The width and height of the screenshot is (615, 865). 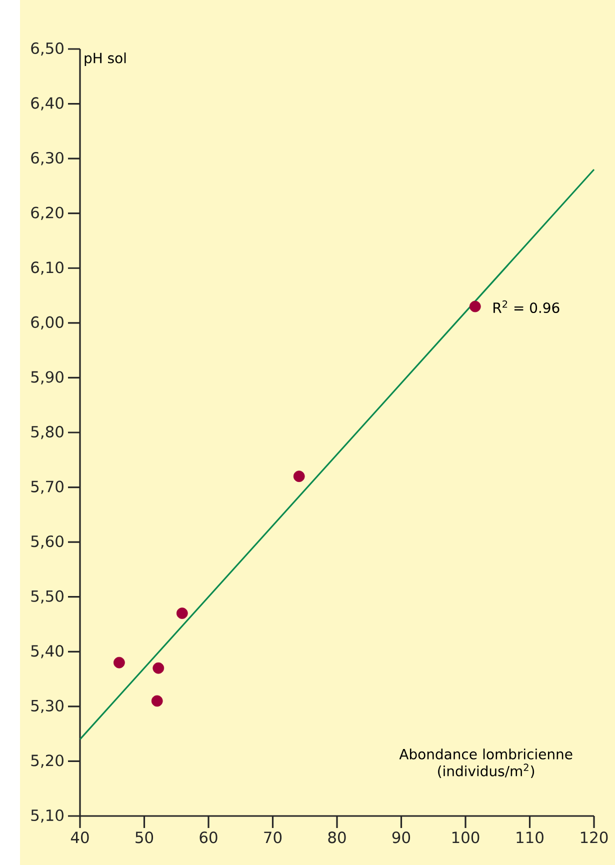 I want to click on y-tick-label: 6,50, so click(x=47, y=49).